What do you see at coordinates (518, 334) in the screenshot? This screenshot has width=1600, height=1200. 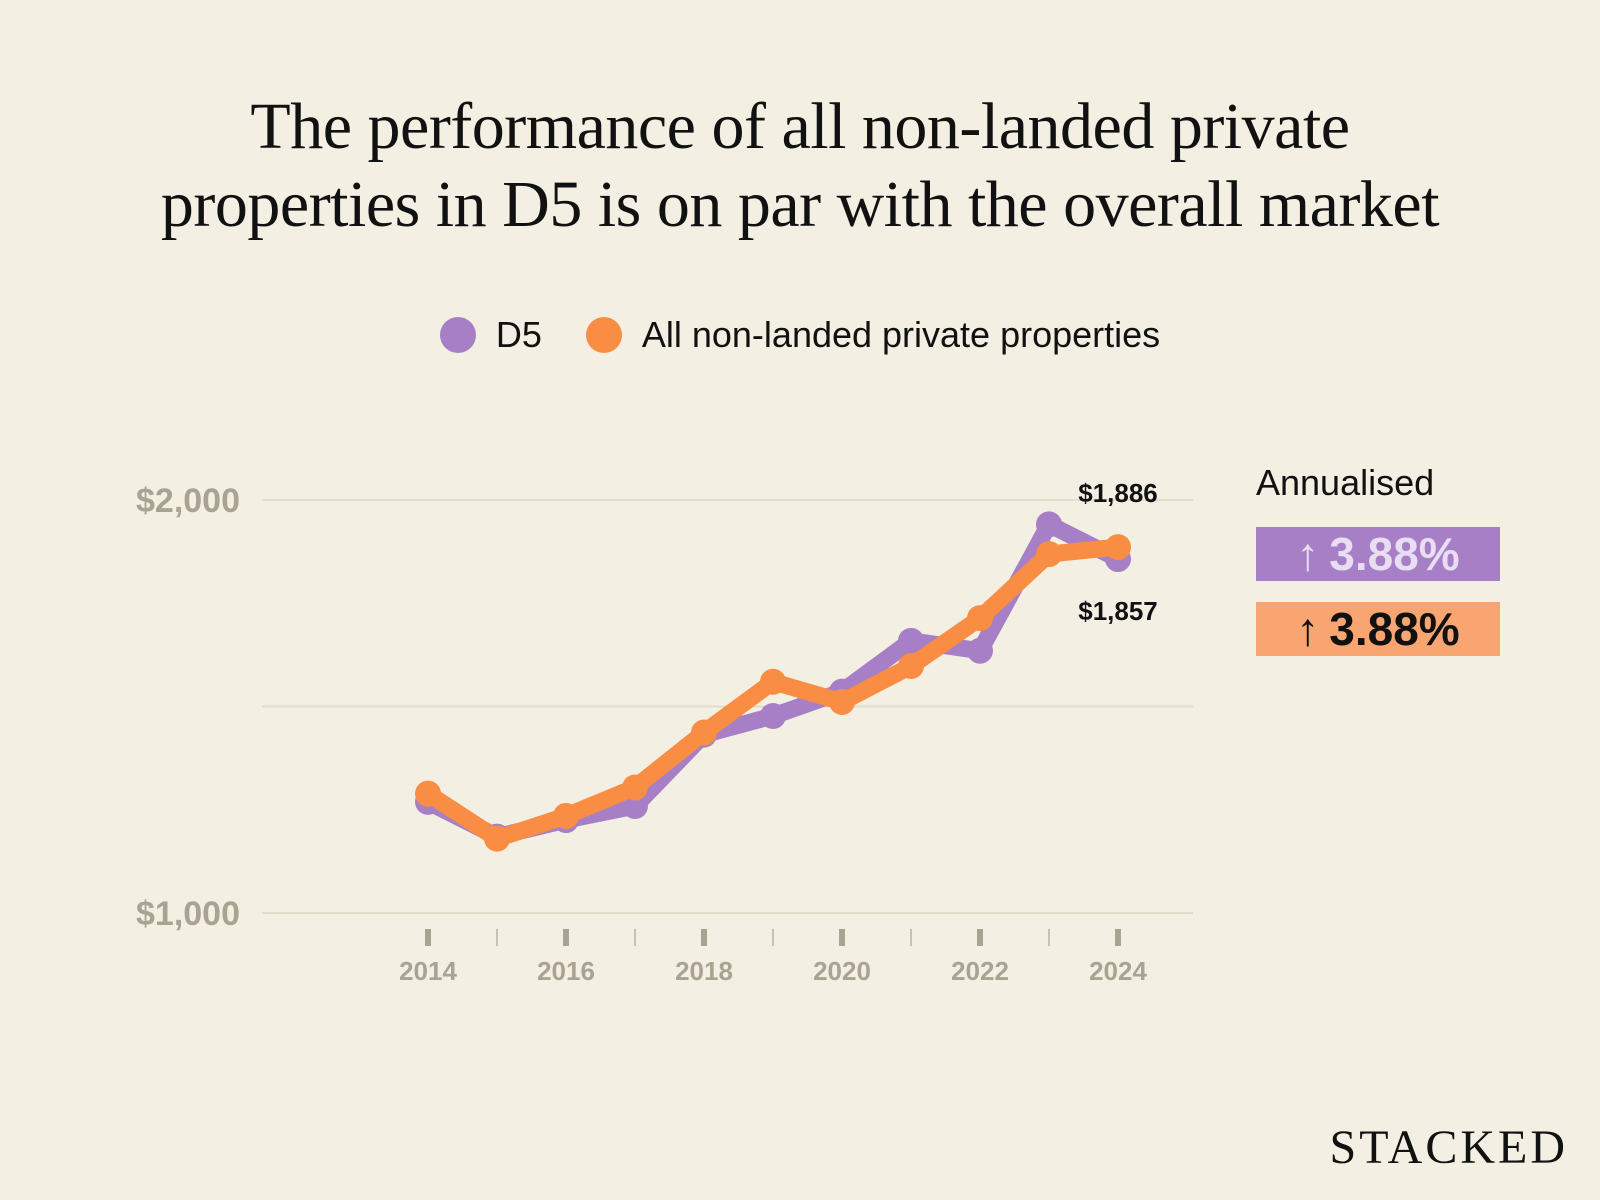 I see `legend-label-d5: D5` at bounding box center [518, 334].